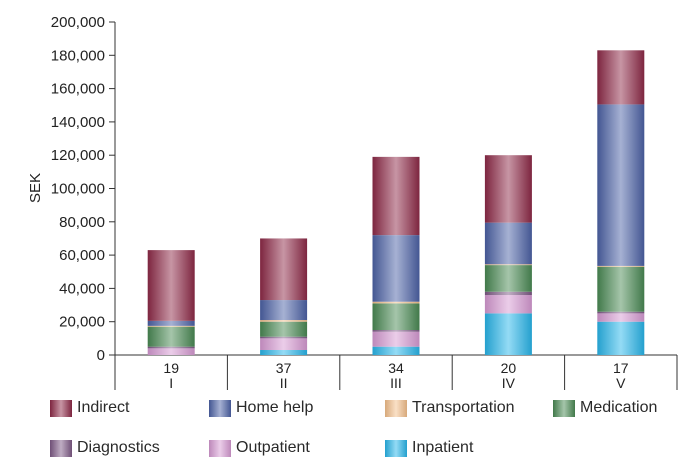 The image size is (681, 463). Describe the element at coordinates (118, 447) in the screenshot. I see `legend-label: Diagnostics` at that location.